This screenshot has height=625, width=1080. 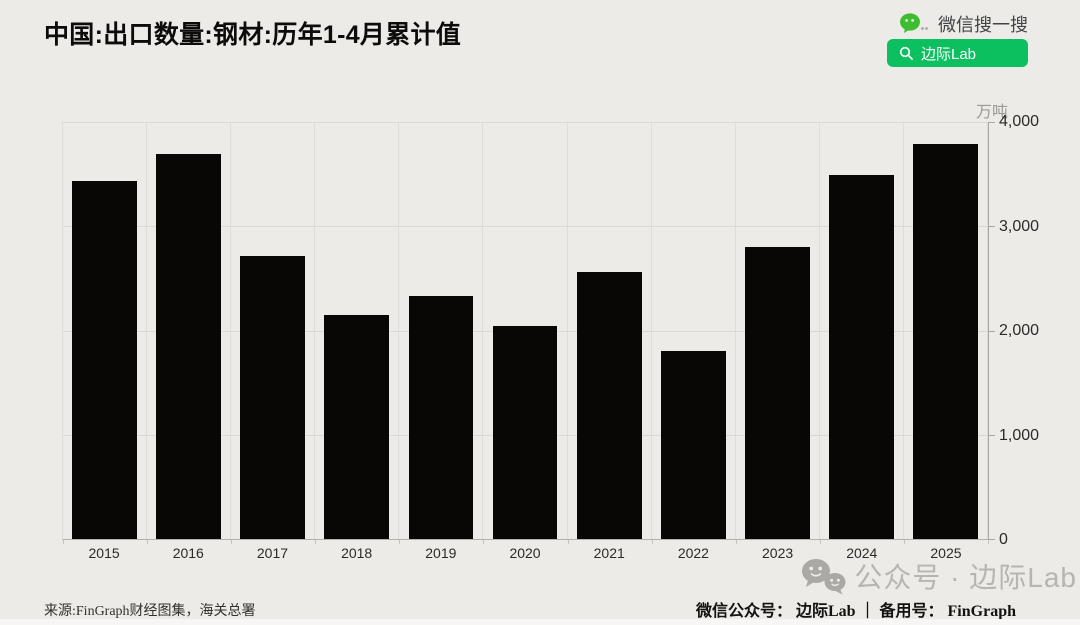 I want to click on bottom-strip, so click(x=540, y=622).